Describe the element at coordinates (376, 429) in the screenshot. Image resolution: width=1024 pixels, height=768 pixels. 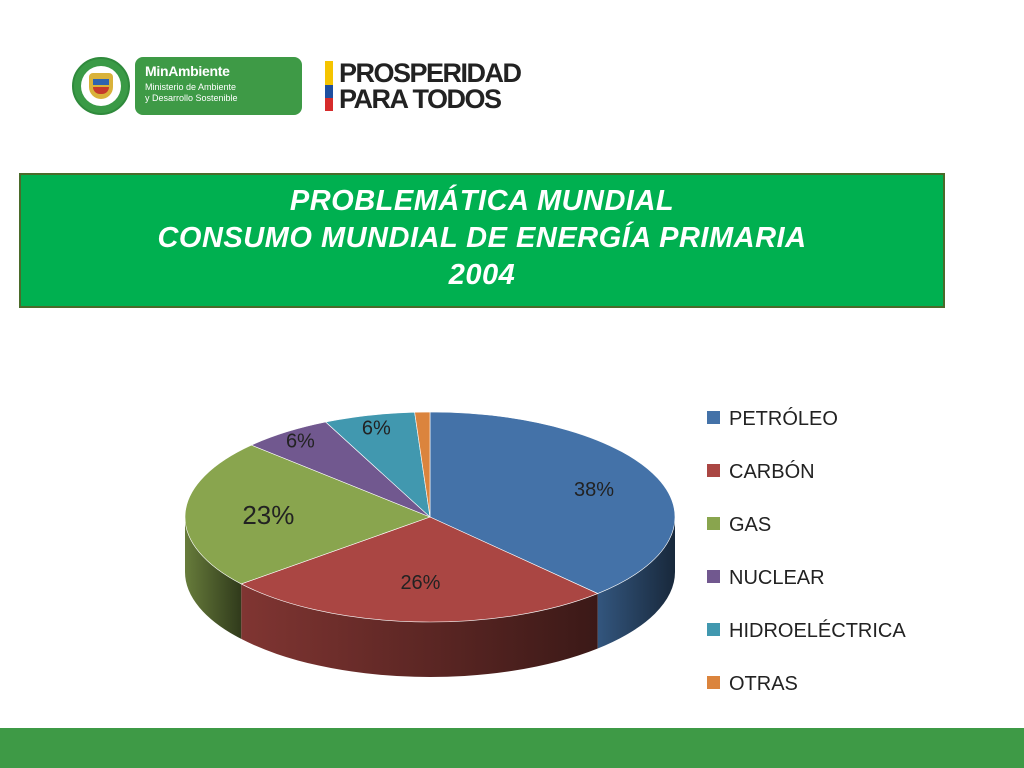
I see `data-label-hidroeléctrica: 6%` at that location.